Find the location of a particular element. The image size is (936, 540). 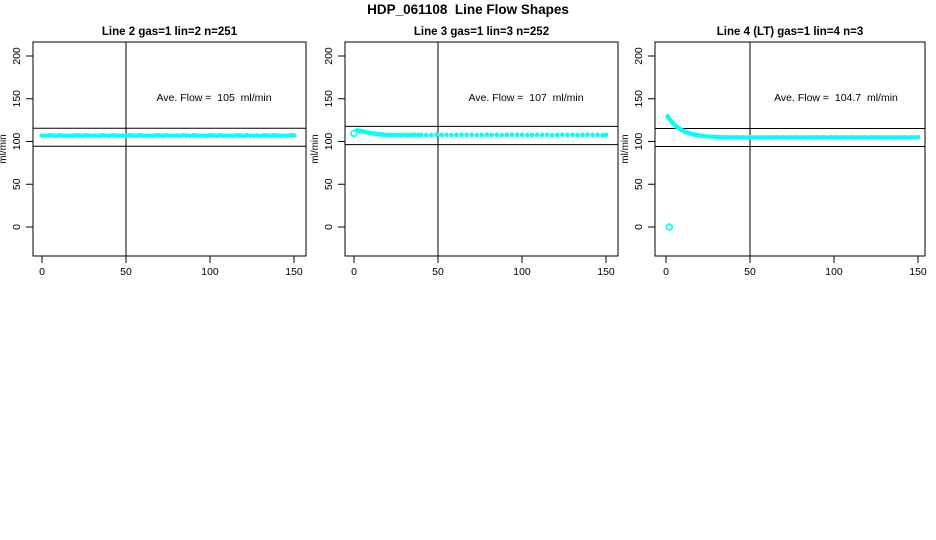

panel-title: Line 2 gas=1 lin=2 n=251 is located at coordinates (170, 32).